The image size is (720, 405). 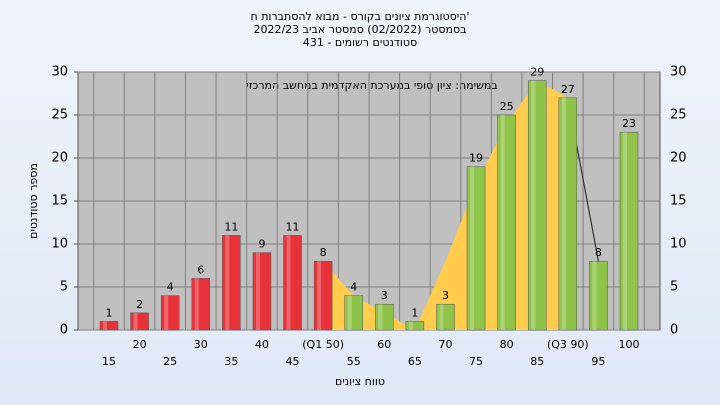 What do you see at coordinates (200, 269) in the screenshot?
I see `value-label: 6` at bounding box center [200, 269].